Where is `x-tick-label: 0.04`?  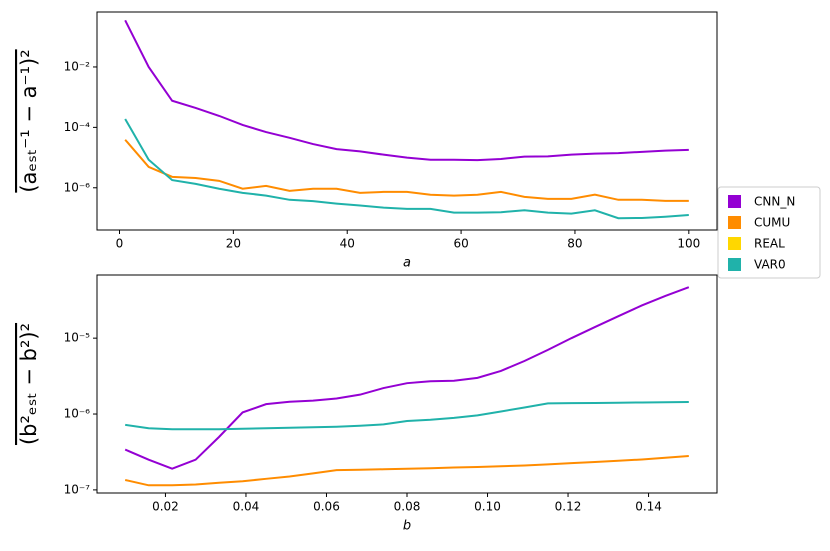
x-tick-label: 0.04 is located at coordinates (246, 507).